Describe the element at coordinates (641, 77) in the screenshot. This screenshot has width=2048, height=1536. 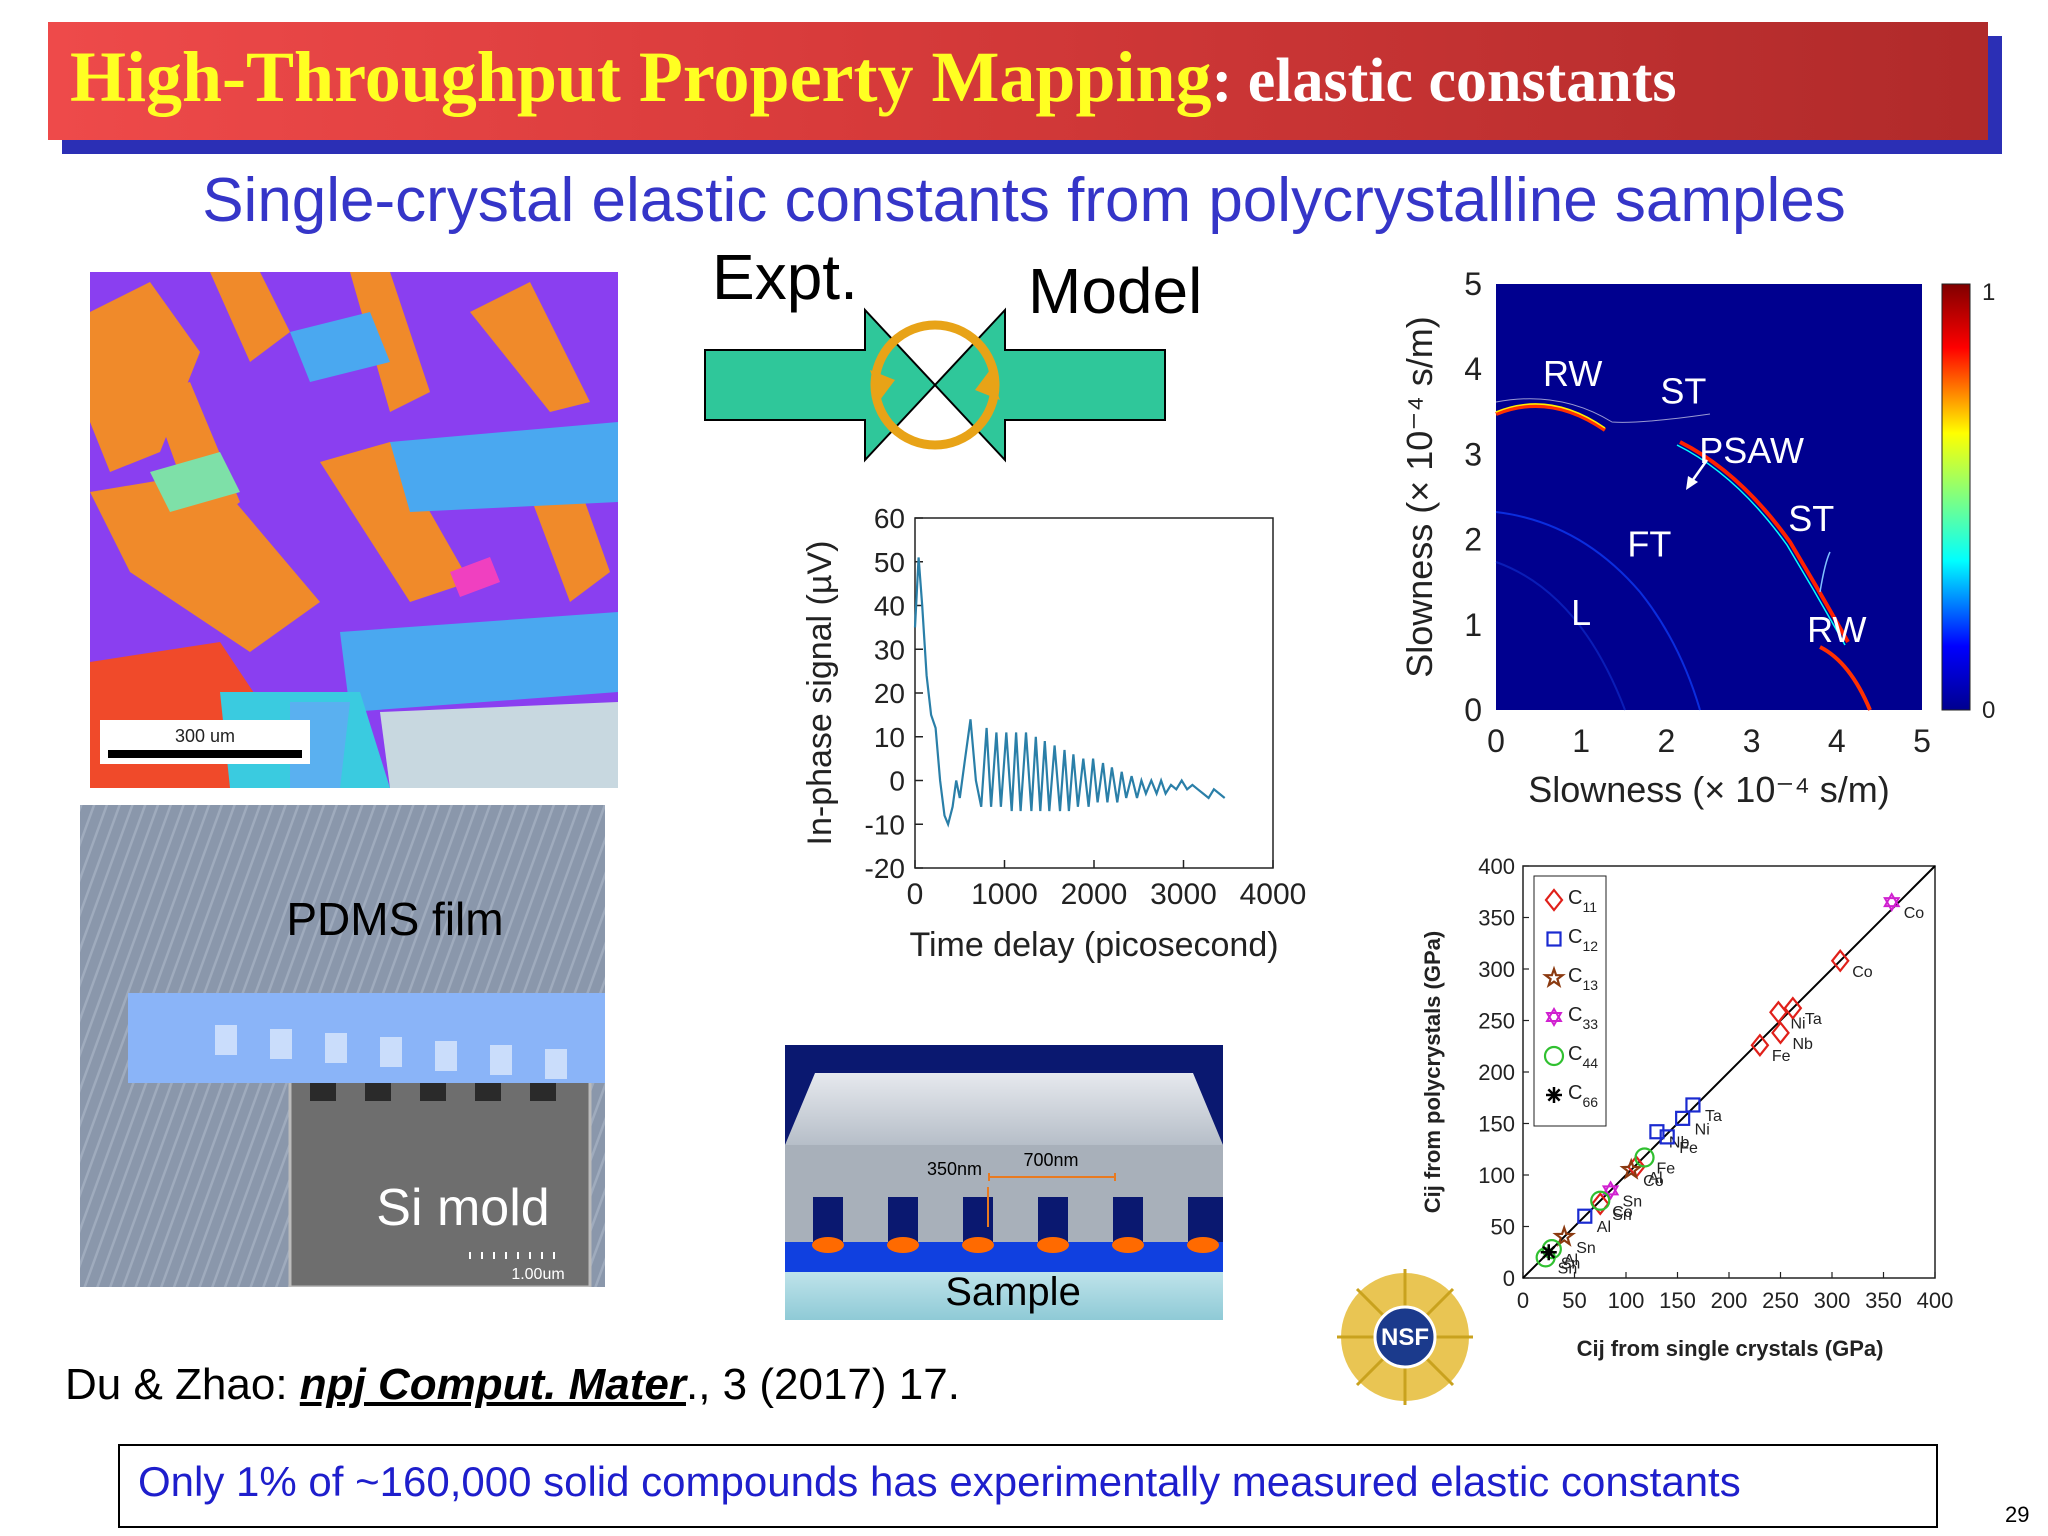
I see `title-main: High-Throughput Property Mapping` at that location.